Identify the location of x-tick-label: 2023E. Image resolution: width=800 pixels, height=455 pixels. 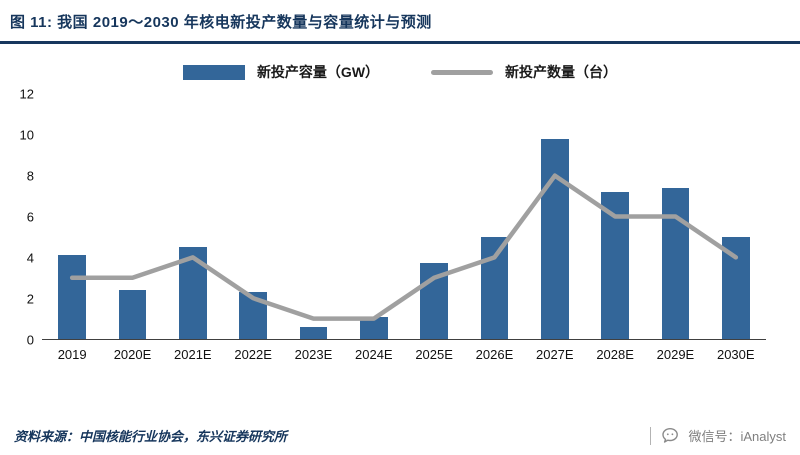
(313, 354).